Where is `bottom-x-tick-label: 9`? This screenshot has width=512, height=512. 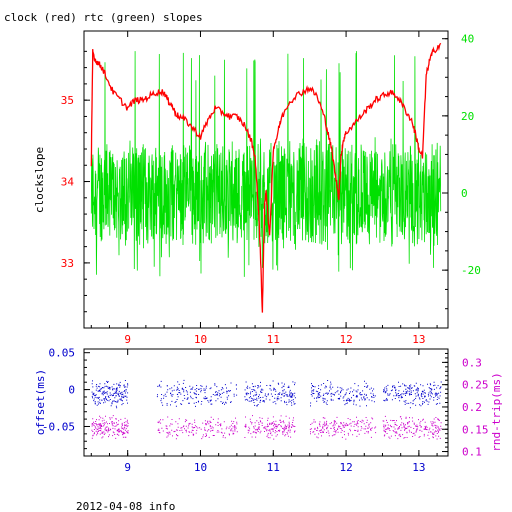 bottom-x-tick-label: 9 is located at coordinates (127, 467).